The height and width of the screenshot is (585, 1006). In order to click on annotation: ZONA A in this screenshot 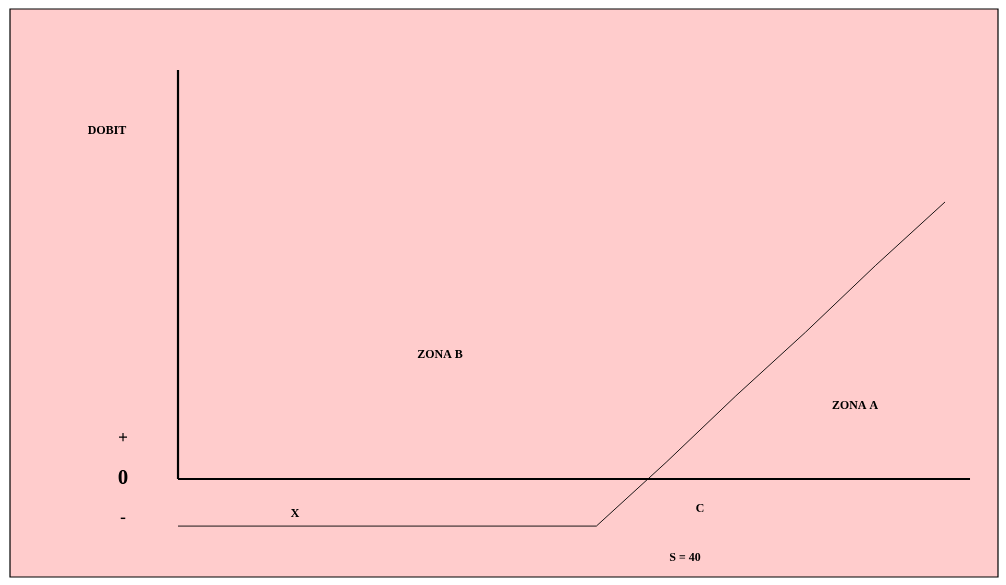, I will do `click(855, 404)`.